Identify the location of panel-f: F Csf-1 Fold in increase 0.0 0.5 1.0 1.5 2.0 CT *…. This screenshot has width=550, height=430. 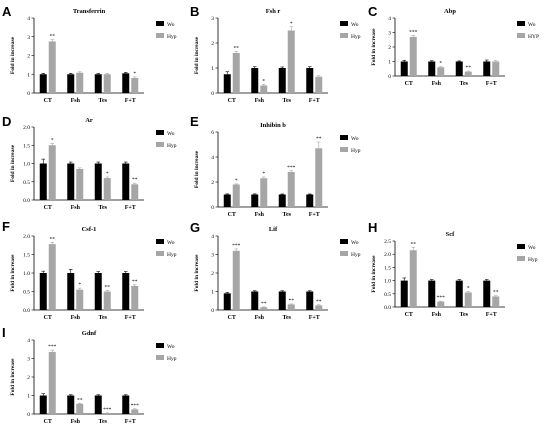
(89, 270).